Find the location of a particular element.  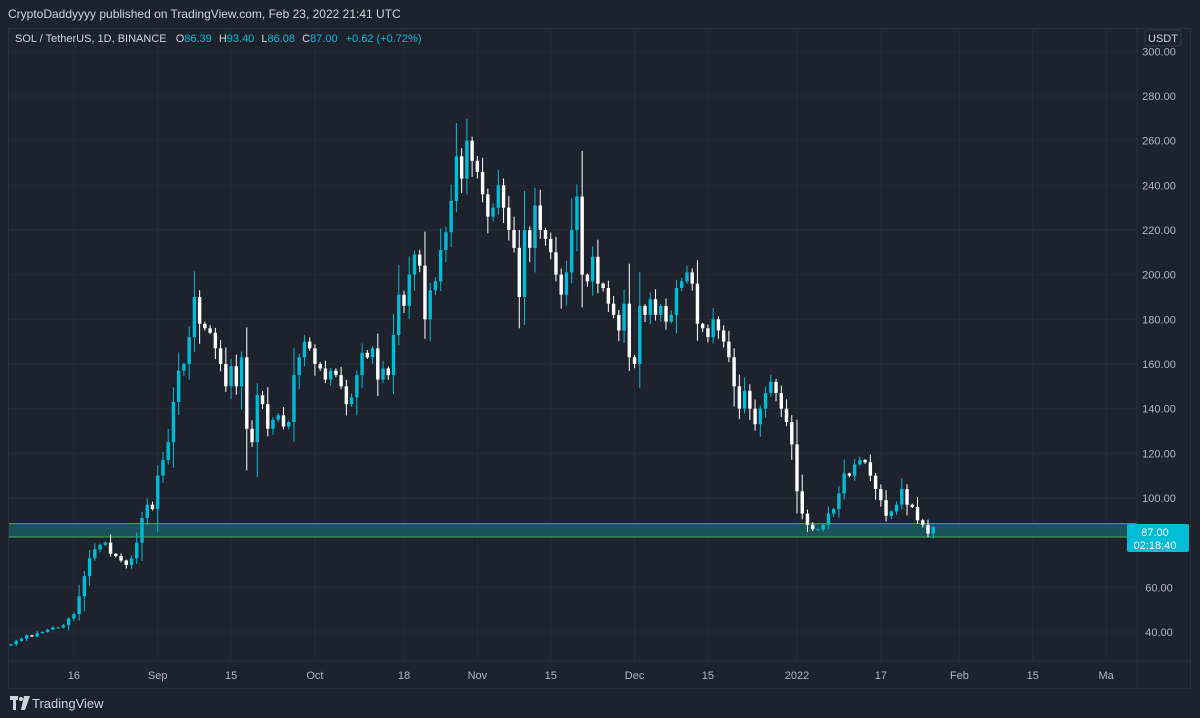

last-price-text: 87.00 is located at coordinates (1155, 533).